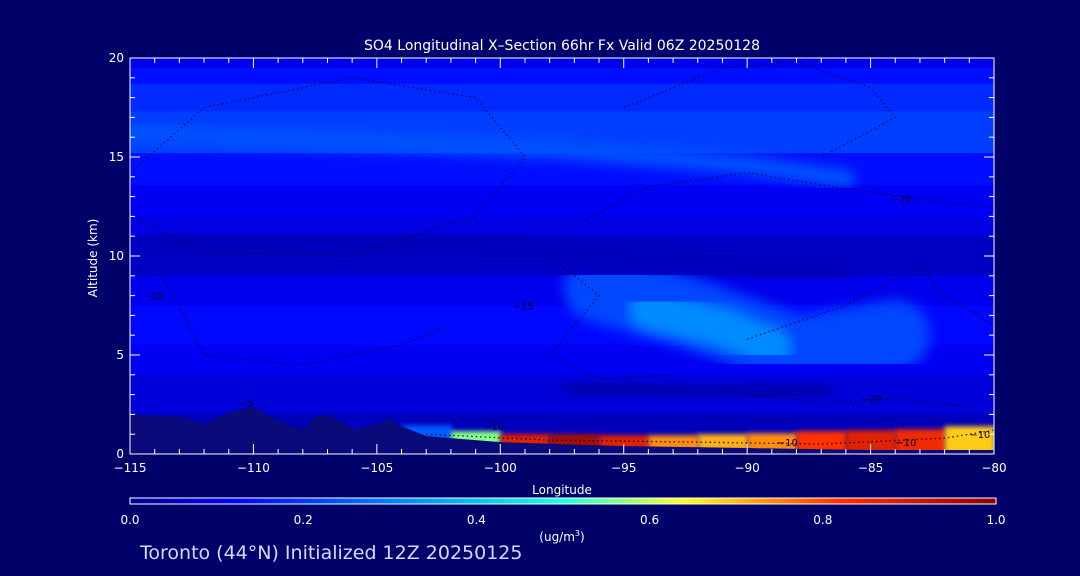 The width and height of the screenshot is (1080, 576). Describe the element at coordinates (787, 443) in the screenshot. I see `contour-label-3: −10` at that location.